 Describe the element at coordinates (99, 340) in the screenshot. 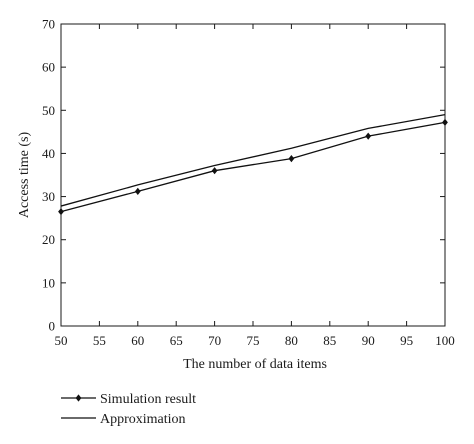

I see `x-tick-label: 55` at that location.